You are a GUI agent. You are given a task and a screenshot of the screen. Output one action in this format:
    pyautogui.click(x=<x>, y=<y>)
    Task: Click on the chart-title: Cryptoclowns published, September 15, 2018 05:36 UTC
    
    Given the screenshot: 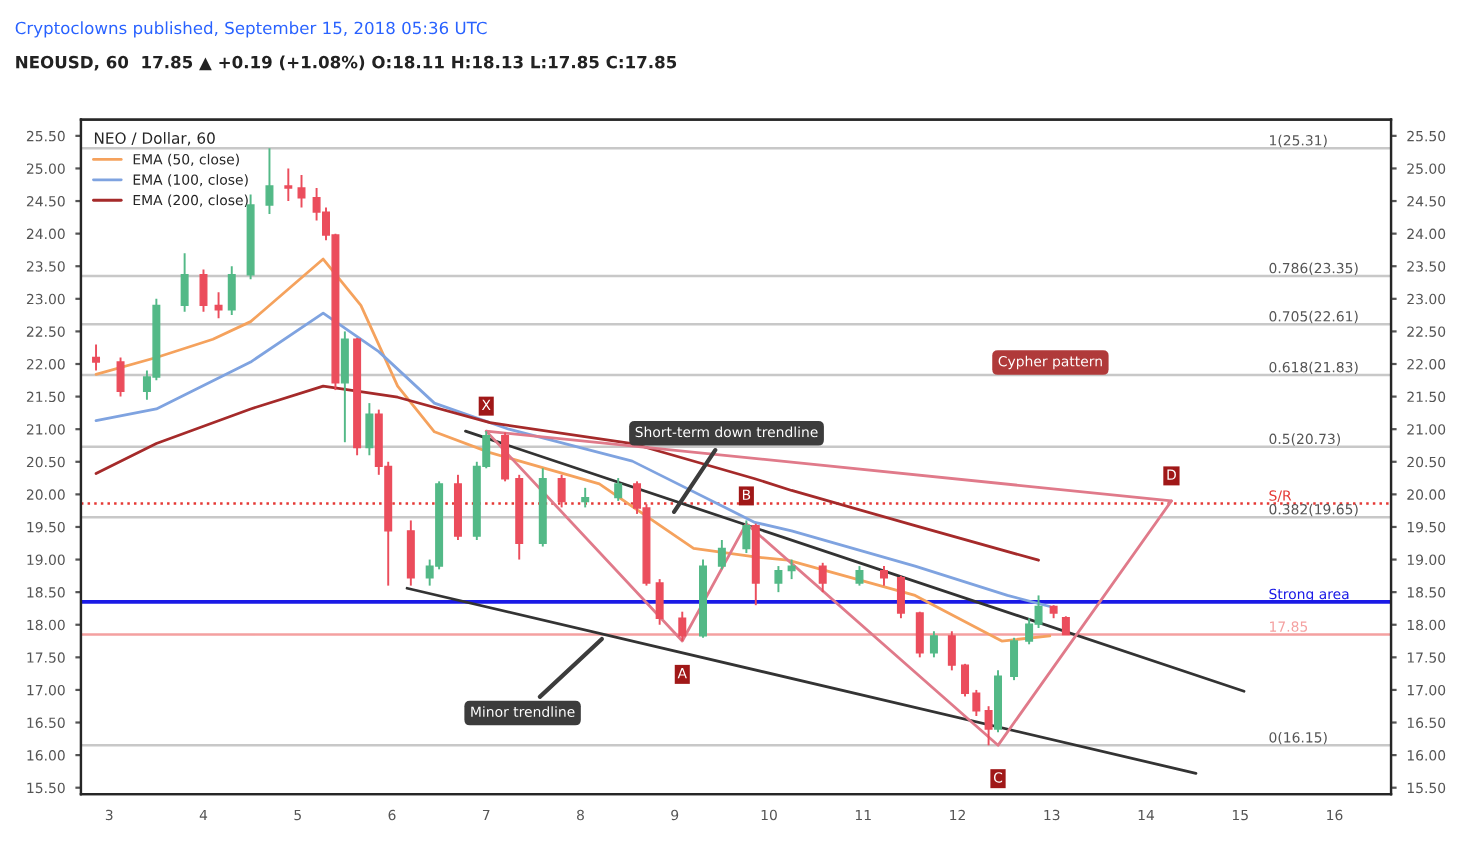 What is the action you would take?
    pyautogui.click(x=251, y=29)
    